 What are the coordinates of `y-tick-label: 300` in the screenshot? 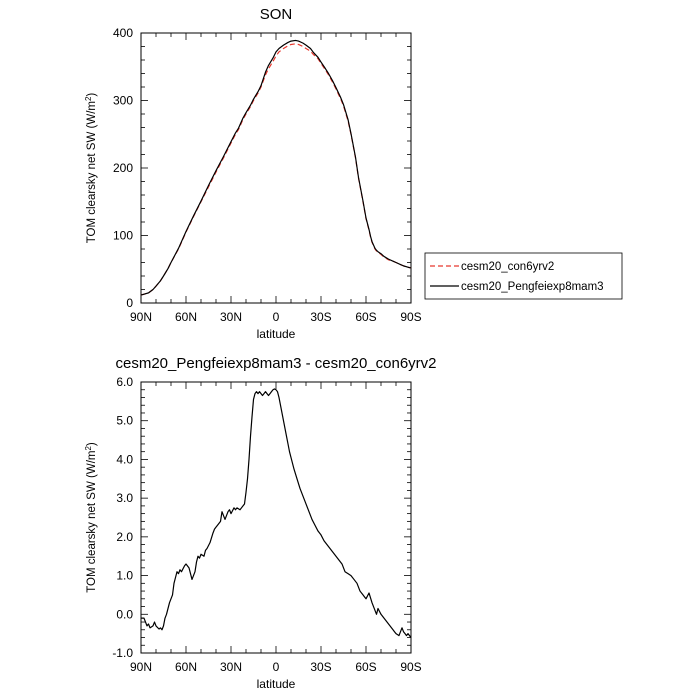 It's located at (123, 101).